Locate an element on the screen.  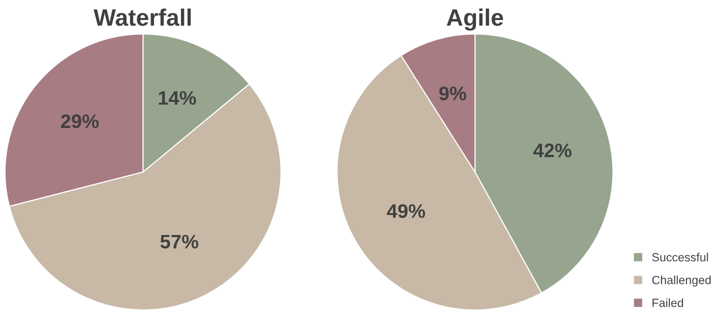
legend-label: Challenged is located at coordinates (681, 281).